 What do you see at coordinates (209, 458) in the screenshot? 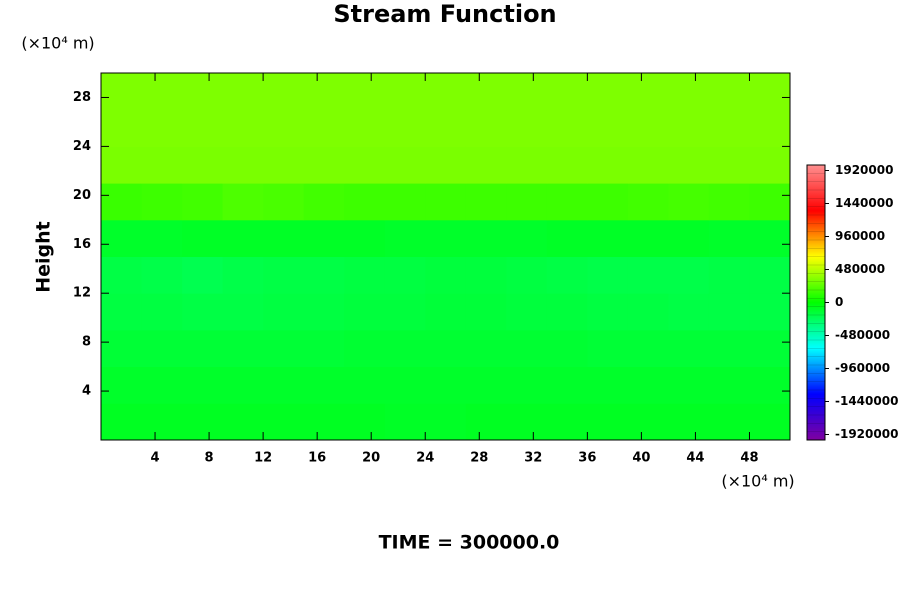
I see `x-tick-label: 8` at bounding box center [209, 458].